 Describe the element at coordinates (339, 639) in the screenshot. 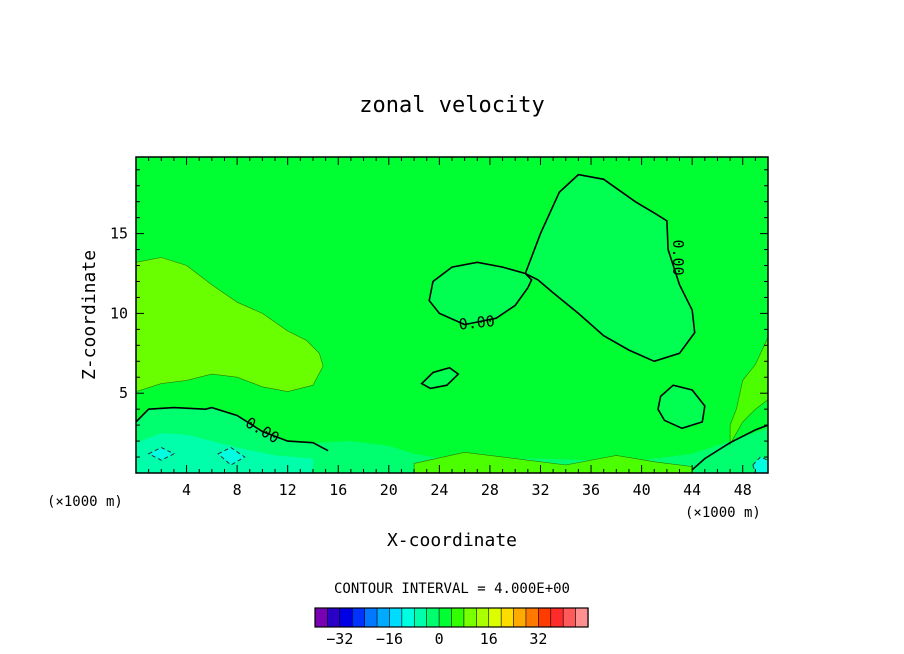

I see `colorbar-tick-label: −32` at that location.